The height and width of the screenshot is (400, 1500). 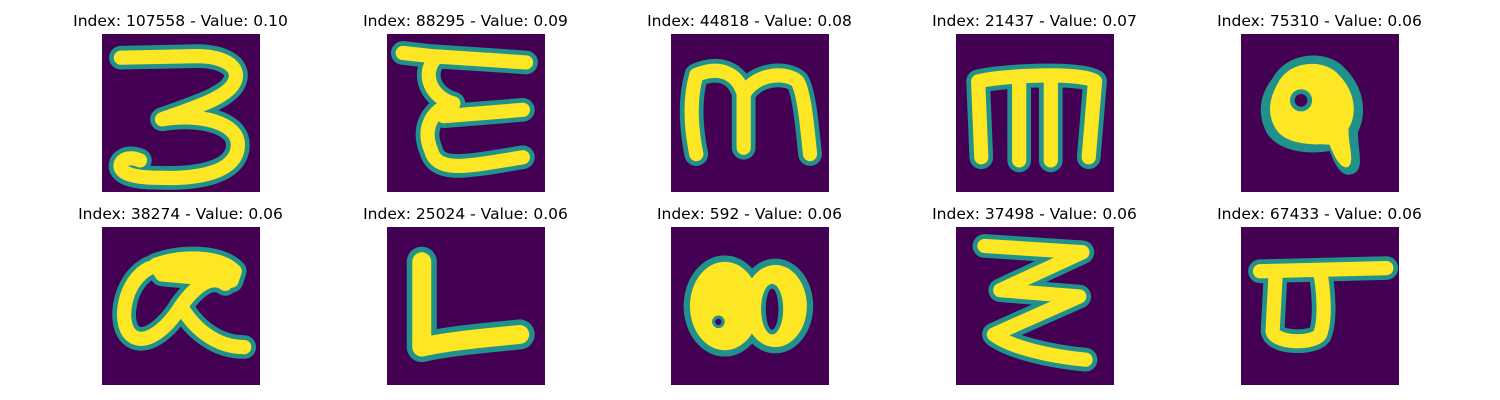 What do you see at coordinates (1319, 214) in the screenshot?
I see `cell-title: Index: 67433 - Value: 0.06` at bounding box center [1319, 214].